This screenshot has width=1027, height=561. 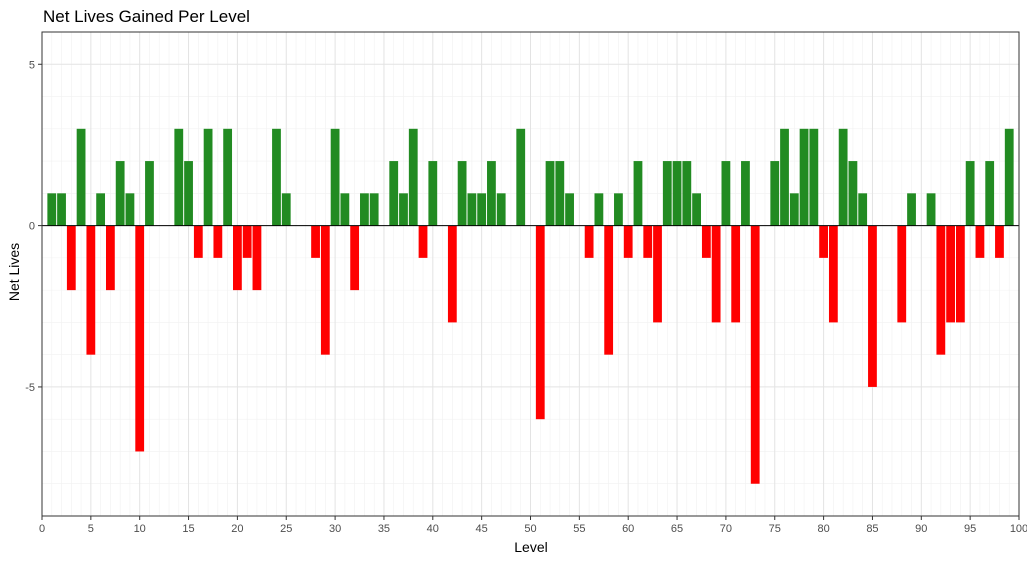 I want to click on x-axis-title: Level, so click(x=530, y=547).